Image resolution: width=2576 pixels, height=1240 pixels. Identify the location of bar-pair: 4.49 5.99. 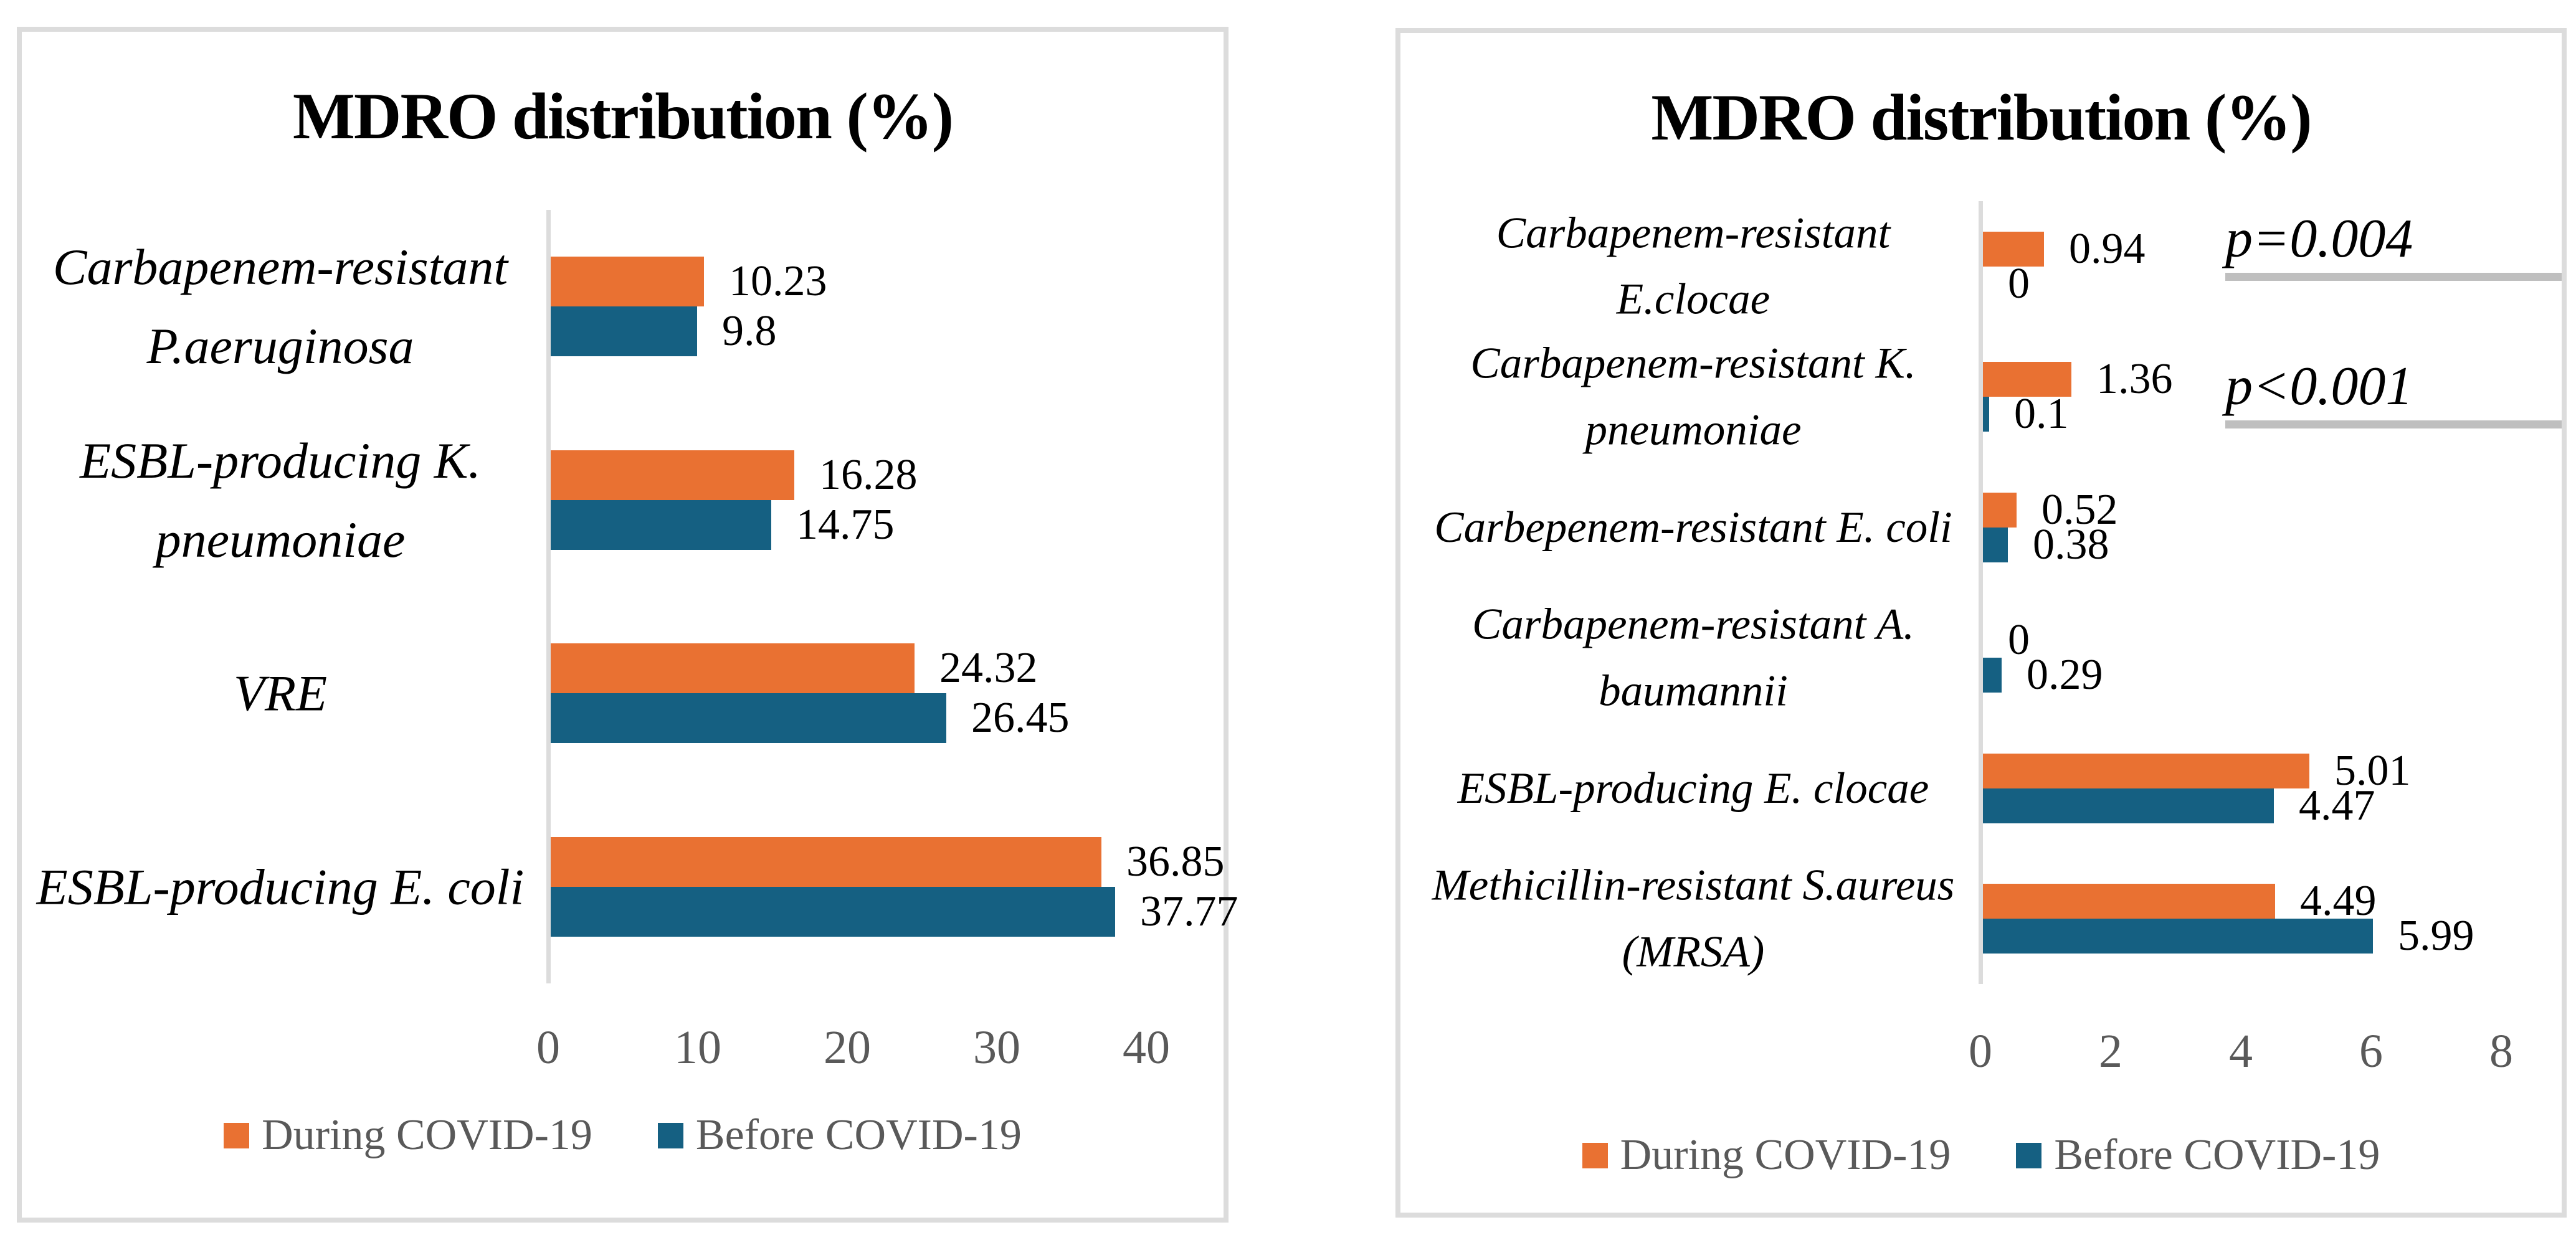
(2228, 918).